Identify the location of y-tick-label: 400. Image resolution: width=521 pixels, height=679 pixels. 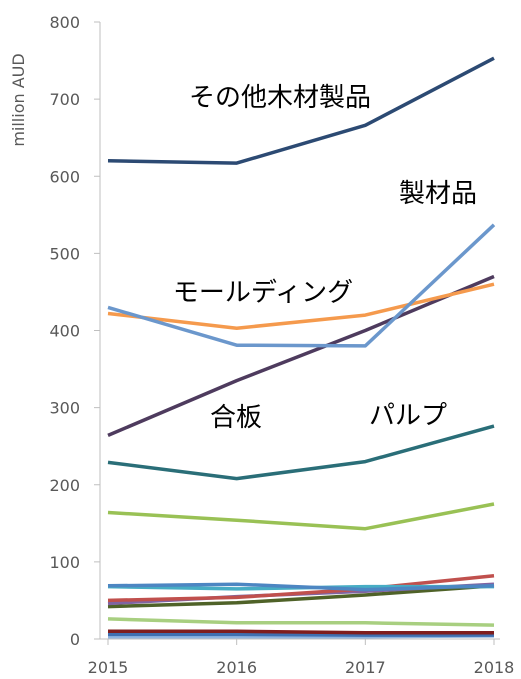
(64, 331).